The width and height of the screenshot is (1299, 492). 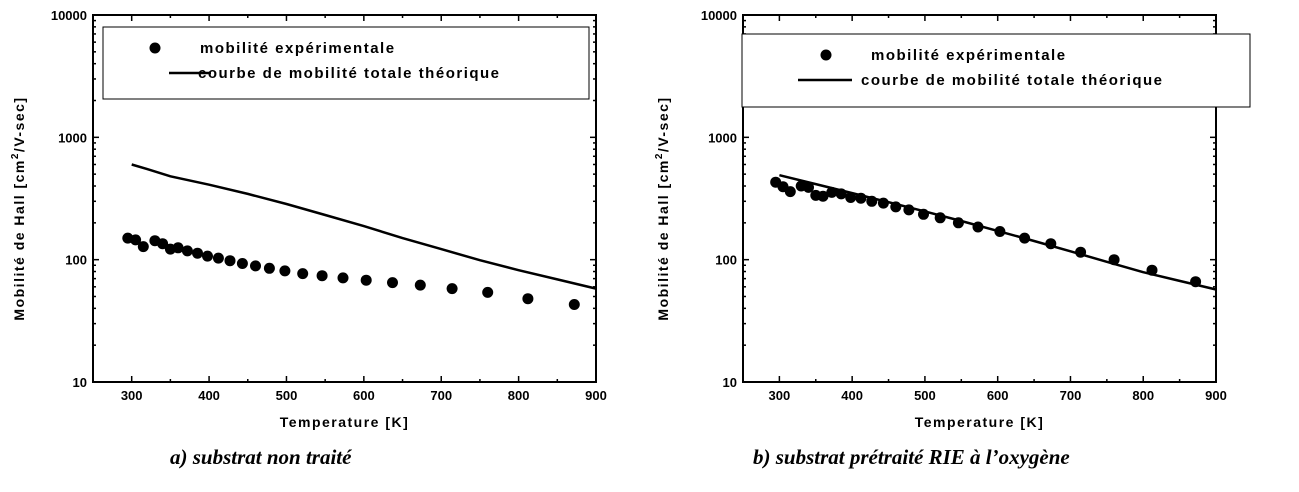 I want to click on theory-curve, so click(x=364, y=226).